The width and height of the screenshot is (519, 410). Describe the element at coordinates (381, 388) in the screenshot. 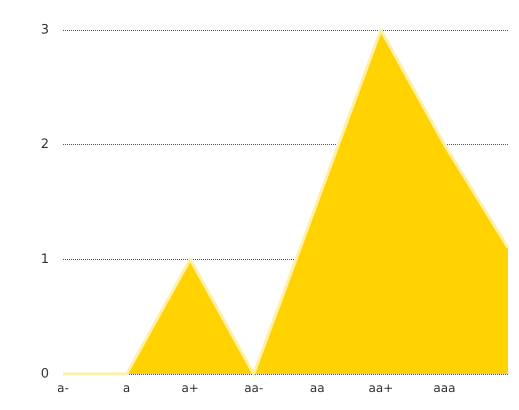

I see `x-tick-label: aa+` at that location.